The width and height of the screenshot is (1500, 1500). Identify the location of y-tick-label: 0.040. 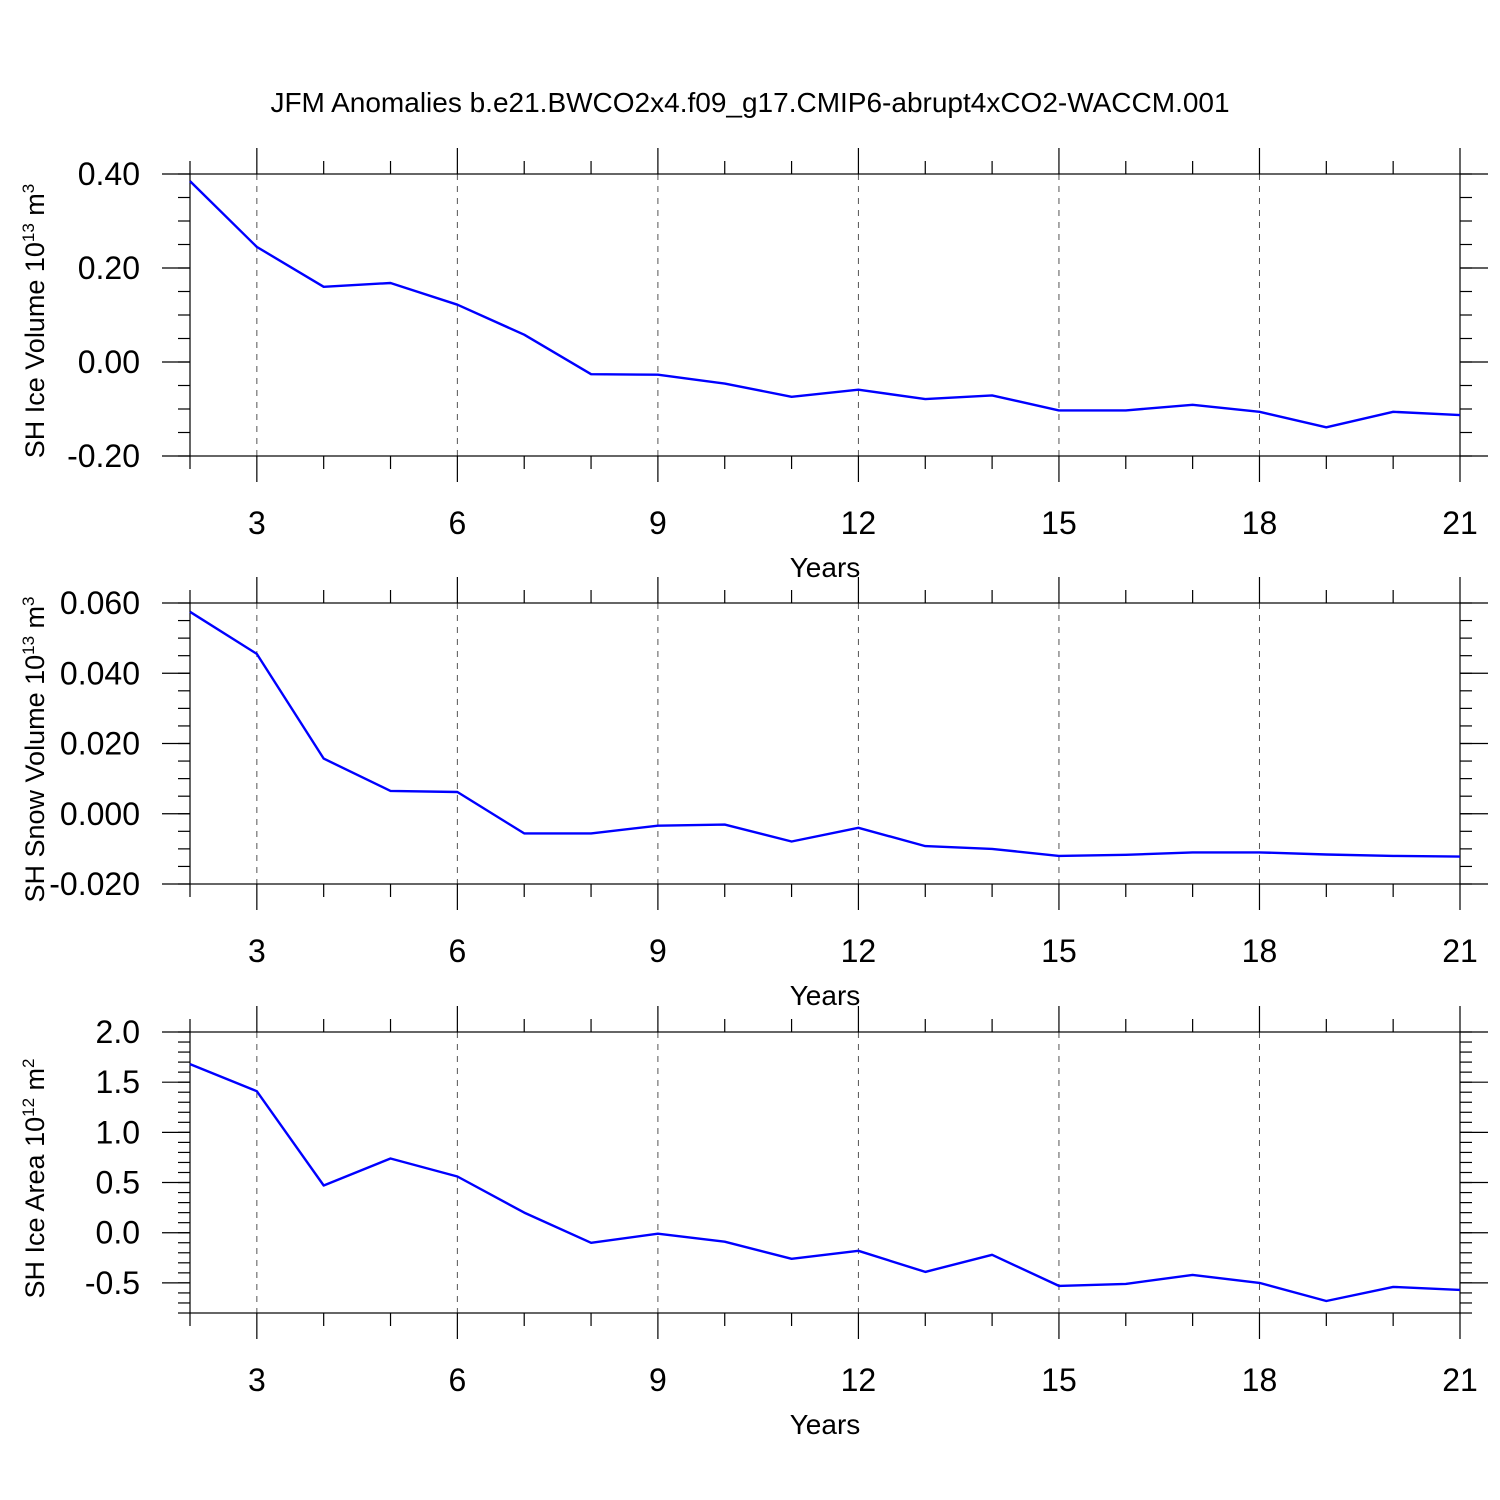
(100, 673).